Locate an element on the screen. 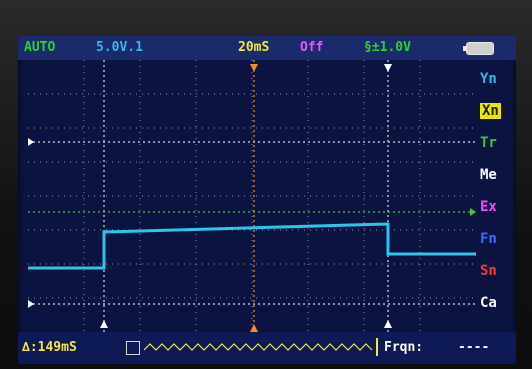  status-bar: AUTO 5.0V.1 20mS Off §±1.0V is located at coordinates (267, 48).